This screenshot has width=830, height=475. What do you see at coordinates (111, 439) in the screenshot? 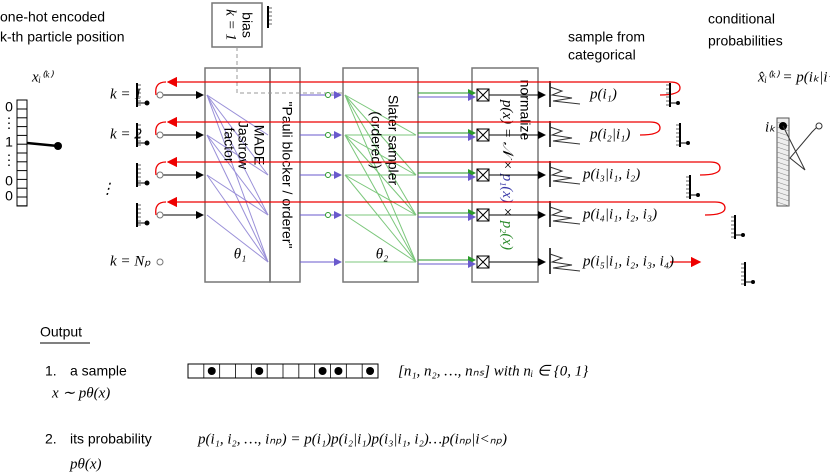
I see `item-label: its probability` at bounding box center [111, 439].